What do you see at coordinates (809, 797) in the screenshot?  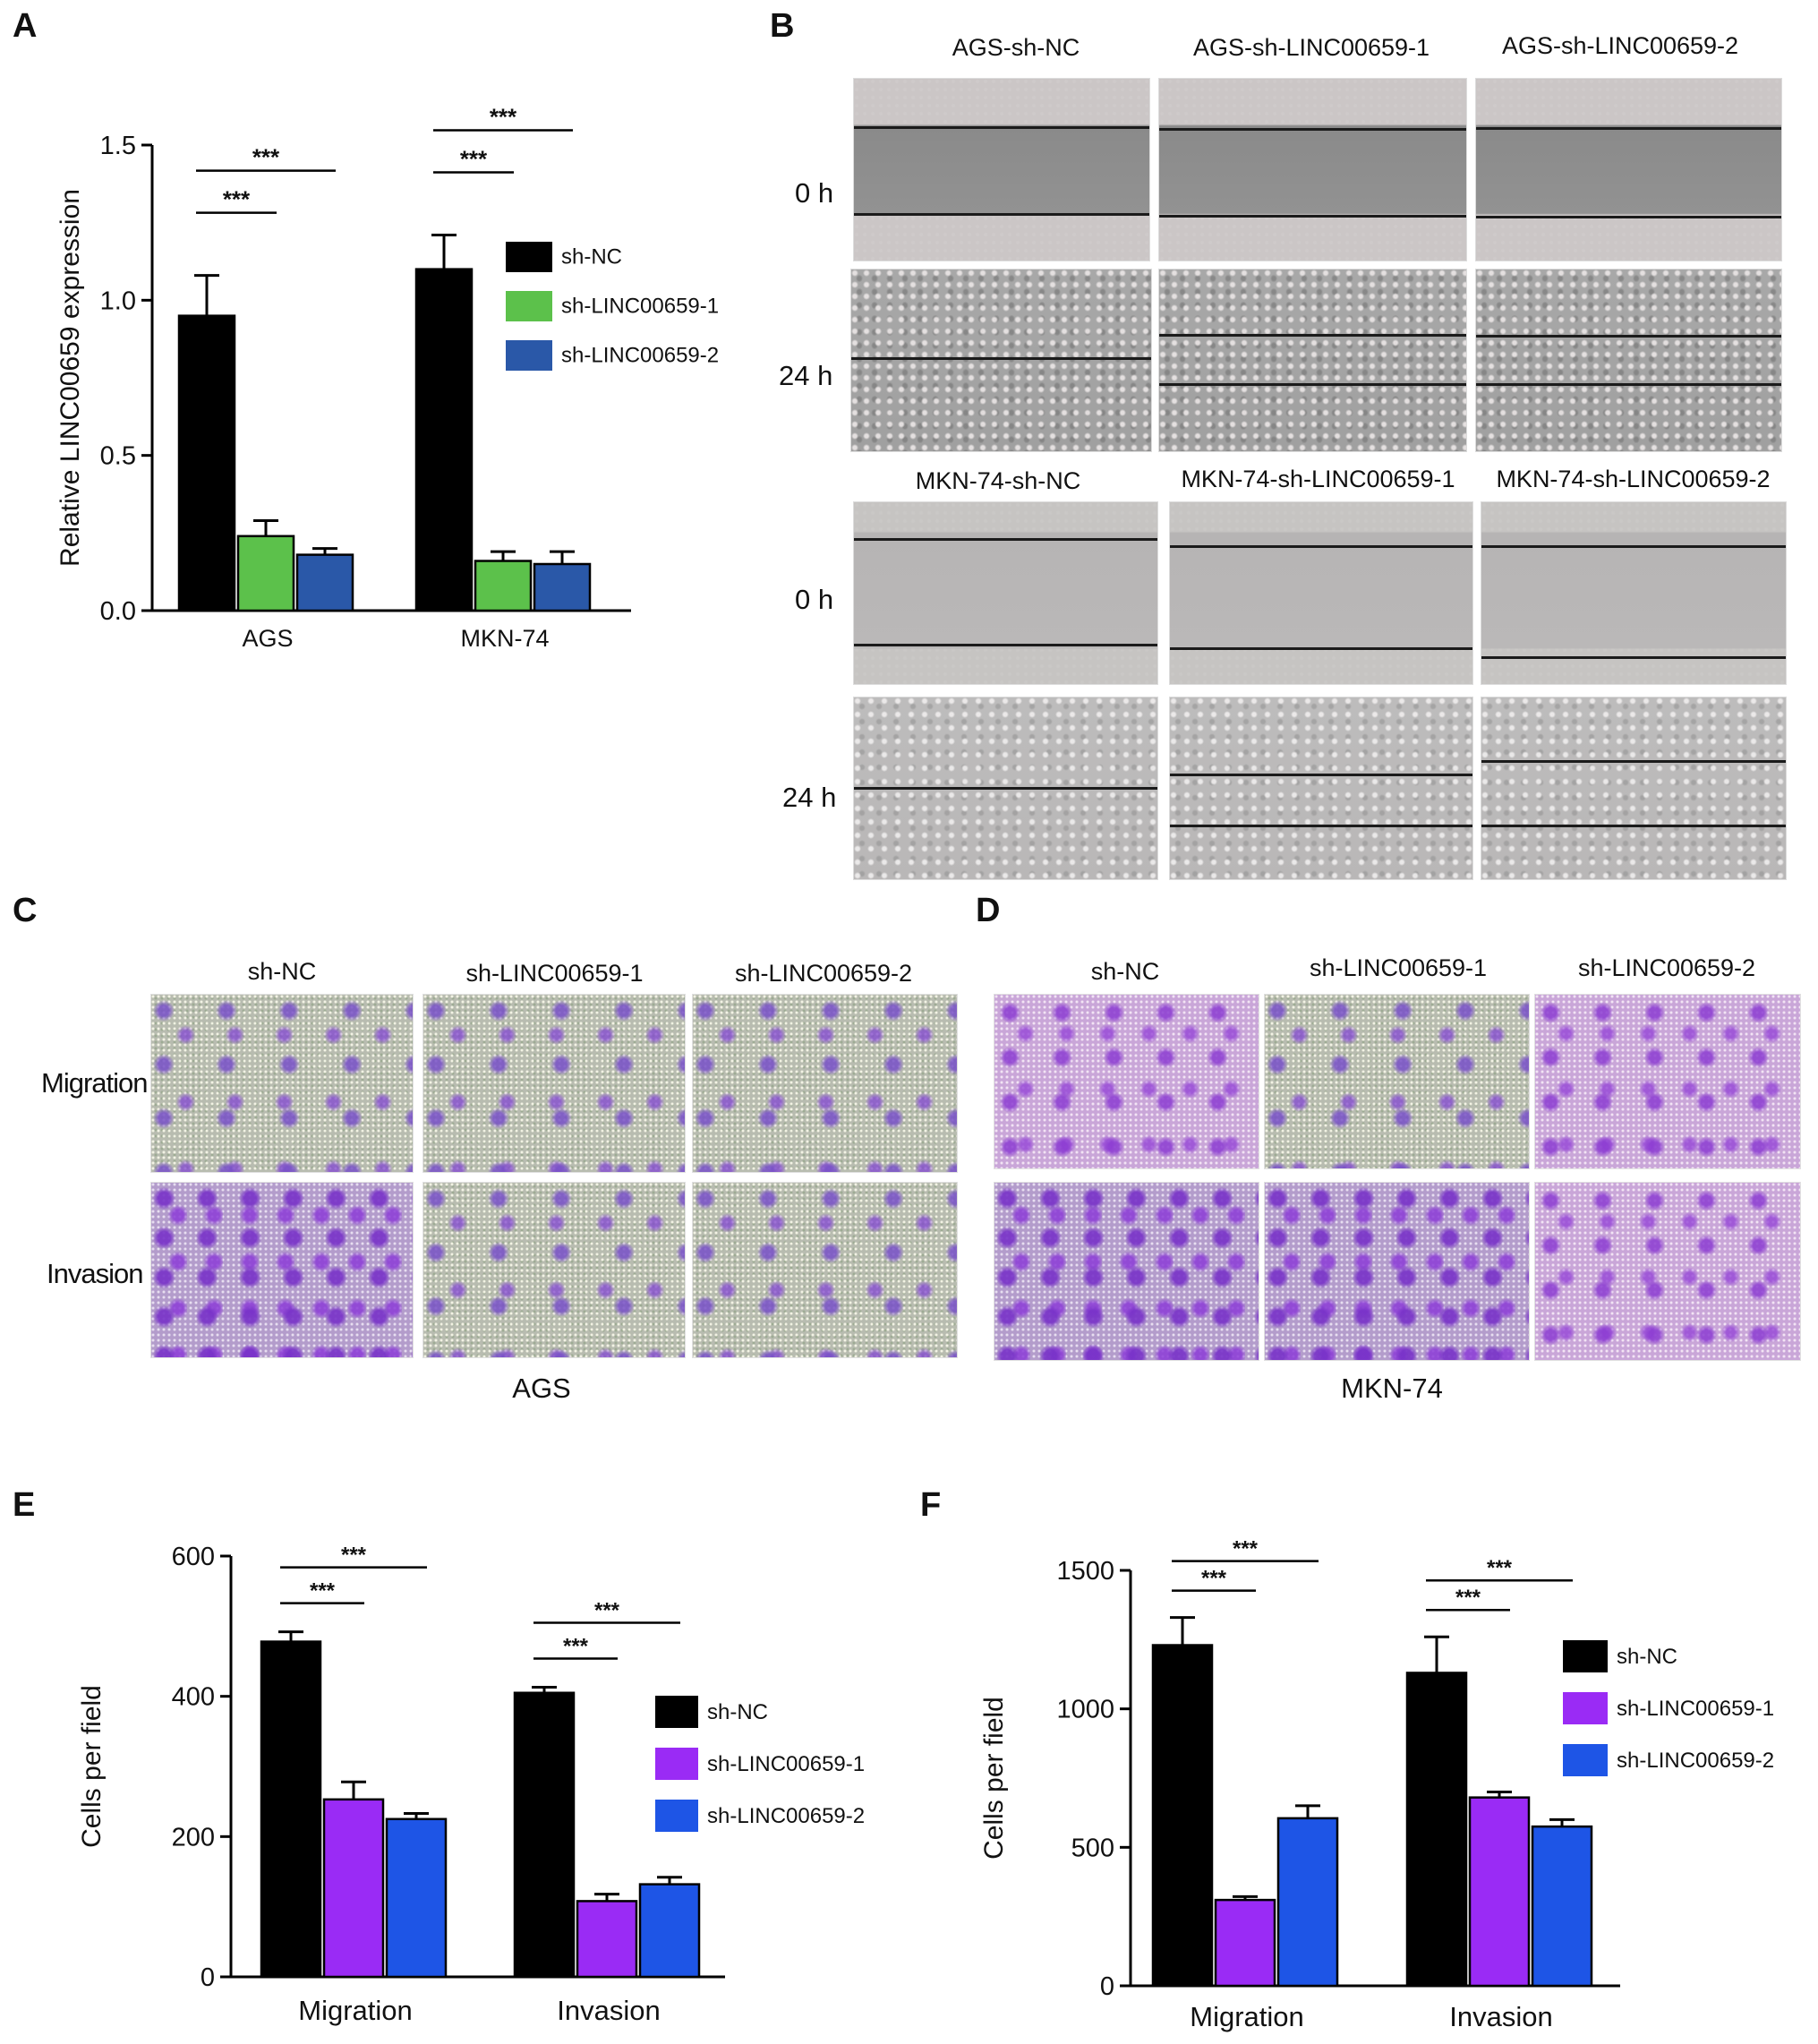 I see `b-label-mkn-24h: 24 h` at bounding box center [809, 797].